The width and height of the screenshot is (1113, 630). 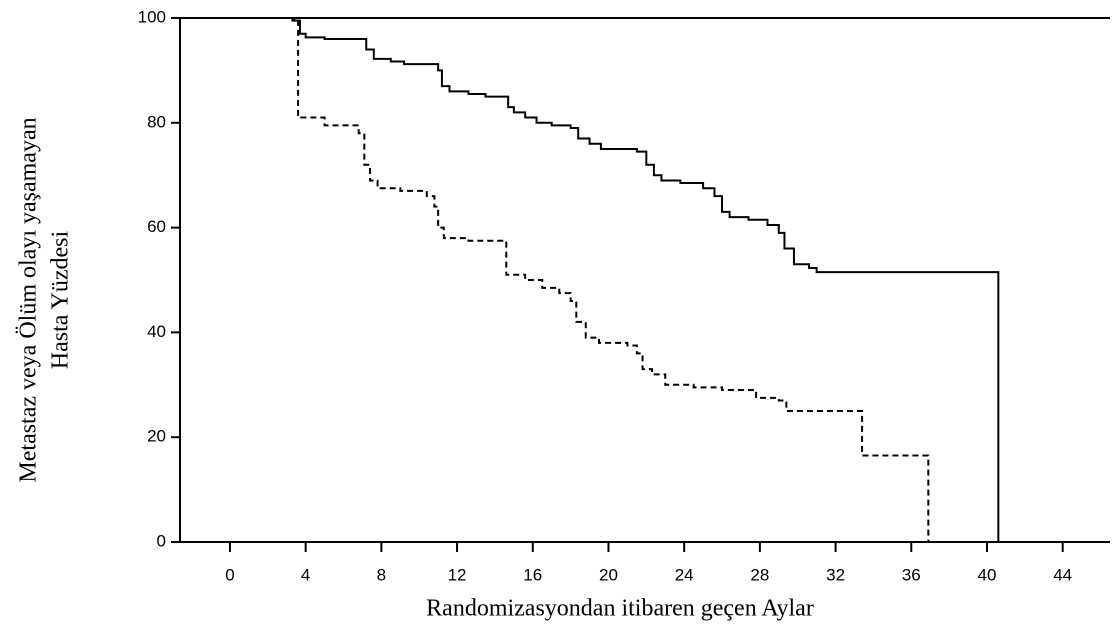 What do you see at coordinates (381, 574) in the screenshot?
I see `x-tick-label: 8` at bounding box center [381, 574].